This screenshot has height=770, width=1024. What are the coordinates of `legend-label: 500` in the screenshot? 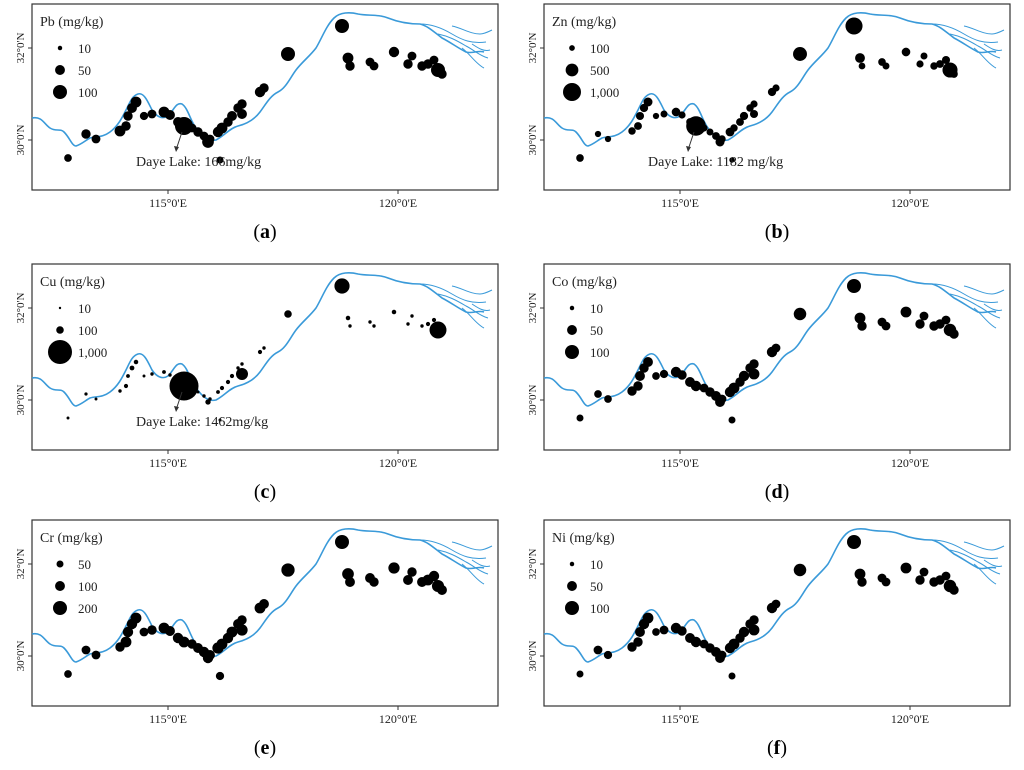 It's located at (600, 70).